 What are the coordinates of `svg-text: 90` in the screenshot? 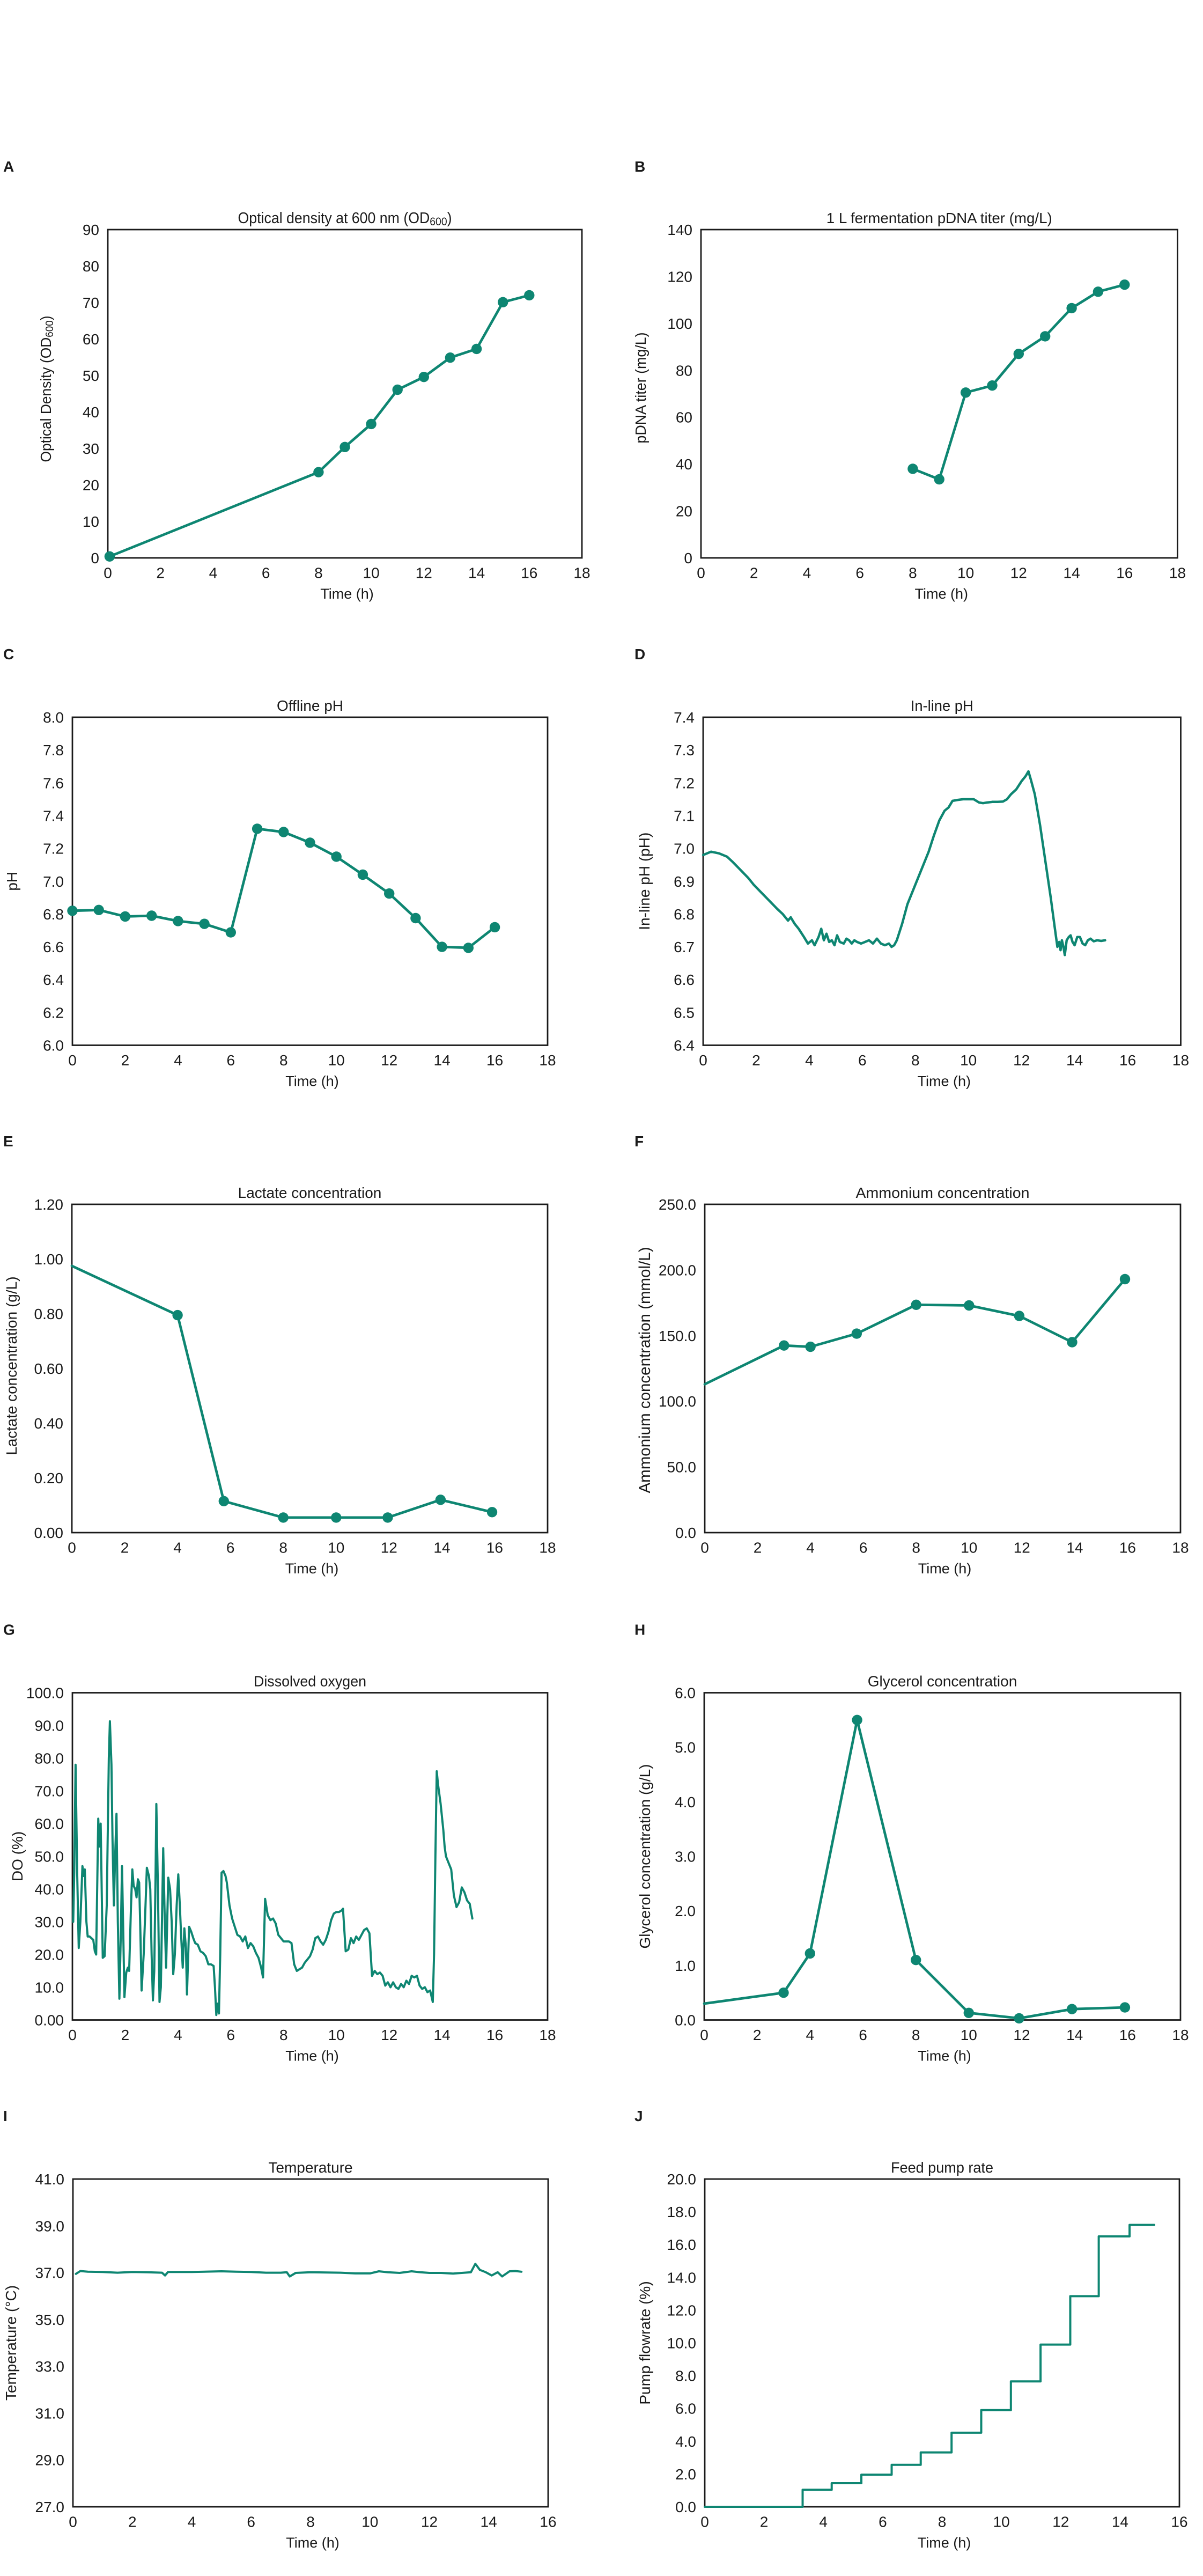 It's located at (91, 230).